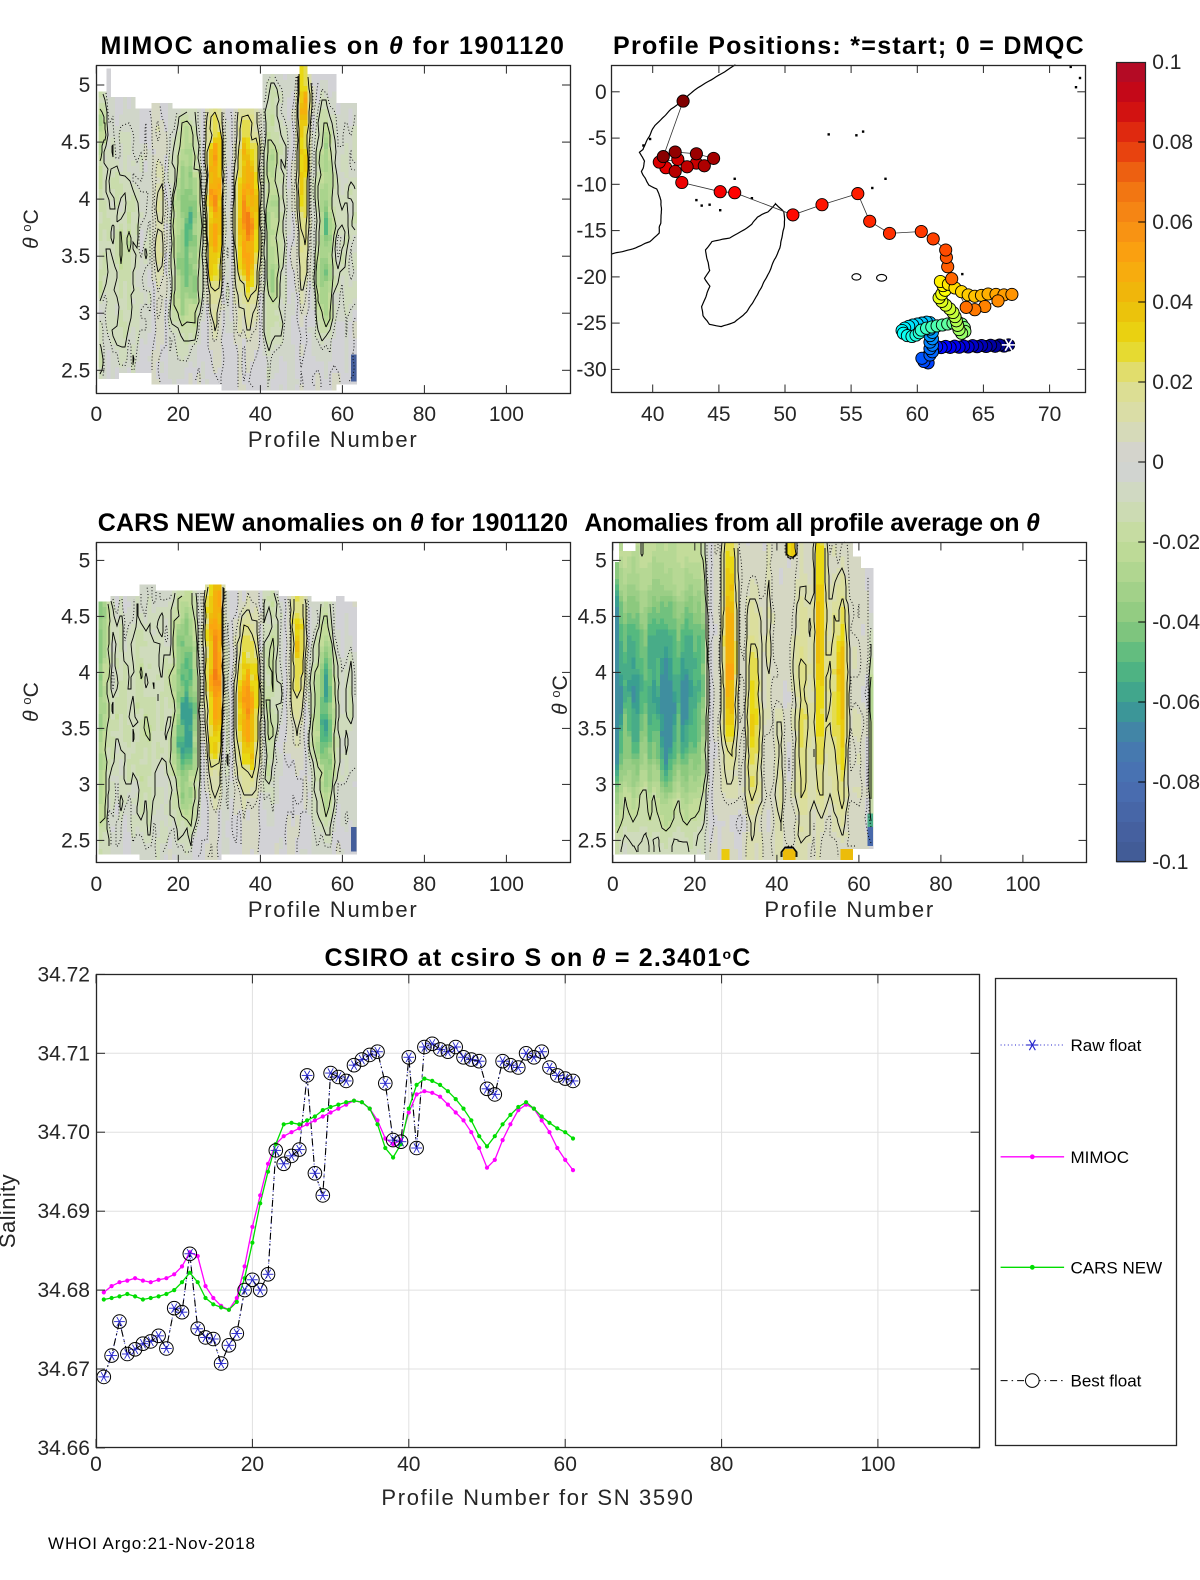 This screenshot has width=1200, height=1580. What do you see at coordinates (152, 1543) in the screenshot?
I see `svg-text: WHOI Argo:21-Nov-2018` at bounding box center [152, 1543].